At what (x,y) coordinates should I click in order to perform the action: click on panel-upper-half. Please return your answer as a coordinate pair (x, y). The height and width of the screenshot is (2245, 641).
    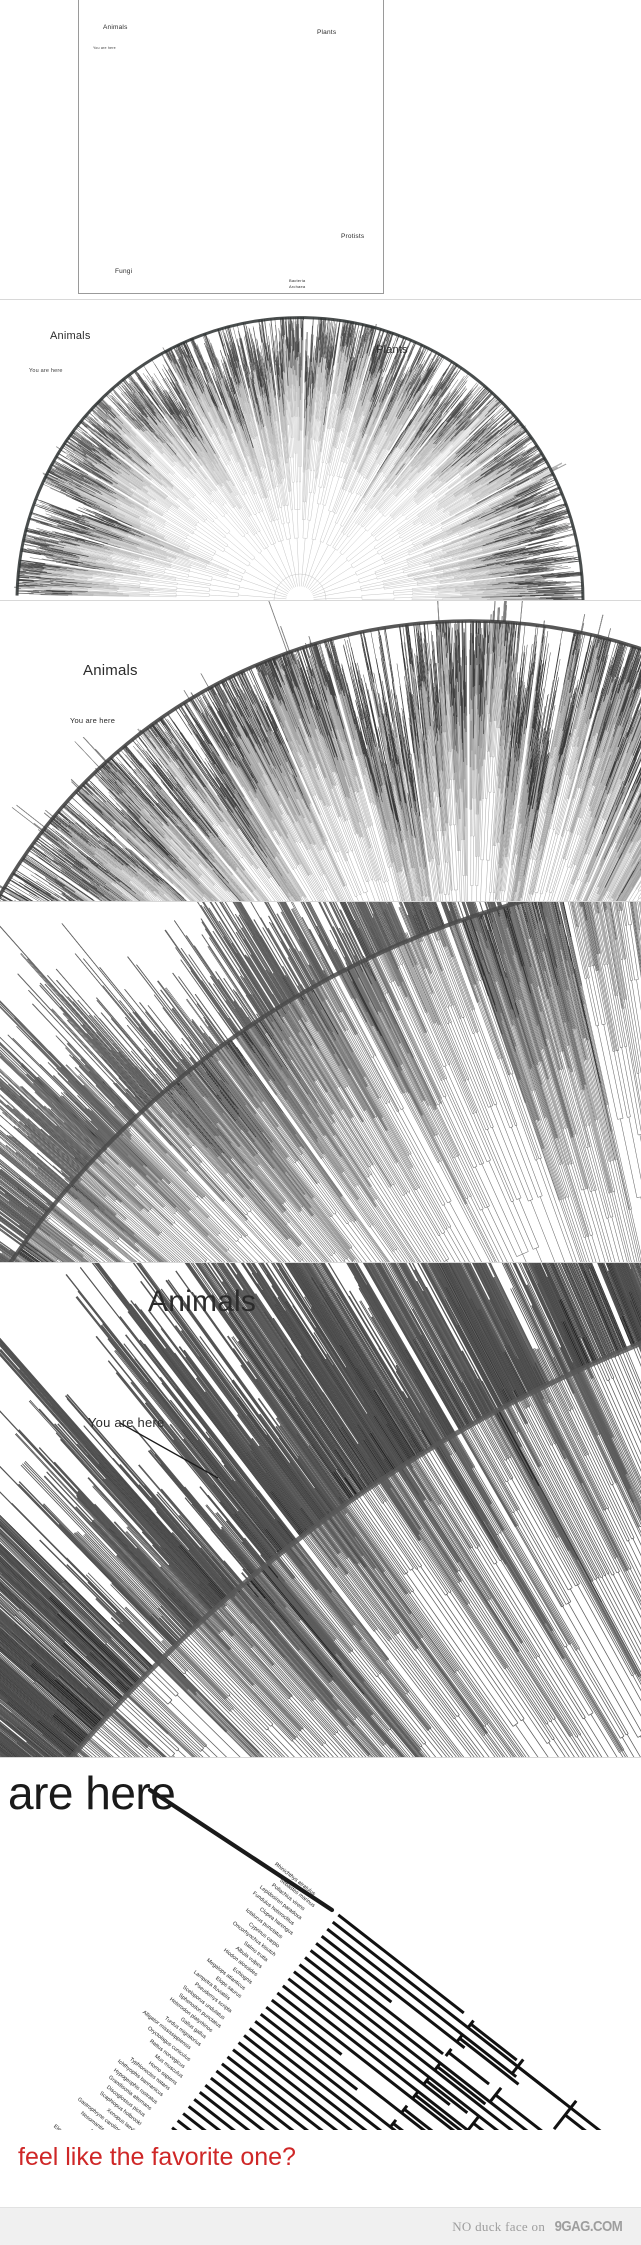
    Looking at the image, I should click on (320, 450).